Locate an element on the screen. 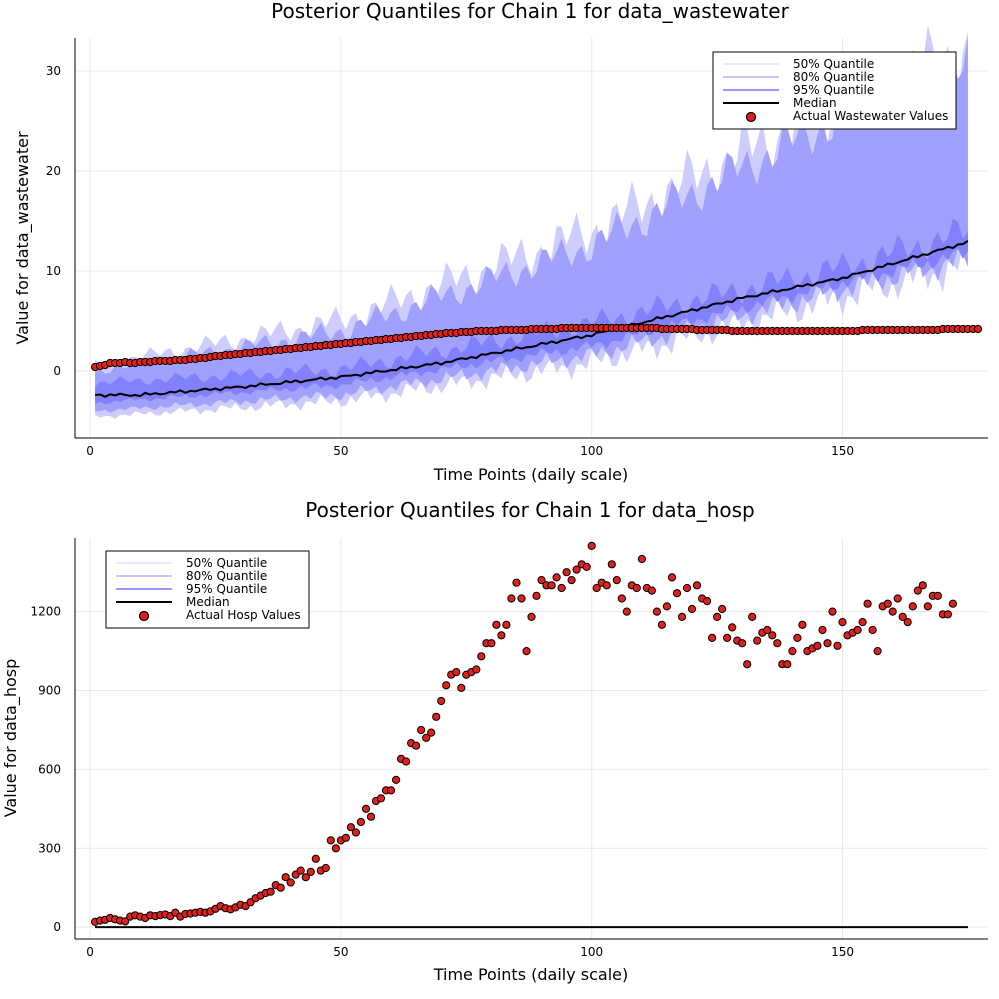 This screenshot has height=999, width=999. legend-label: 80% Quantile is located at coordinates (226, 576).